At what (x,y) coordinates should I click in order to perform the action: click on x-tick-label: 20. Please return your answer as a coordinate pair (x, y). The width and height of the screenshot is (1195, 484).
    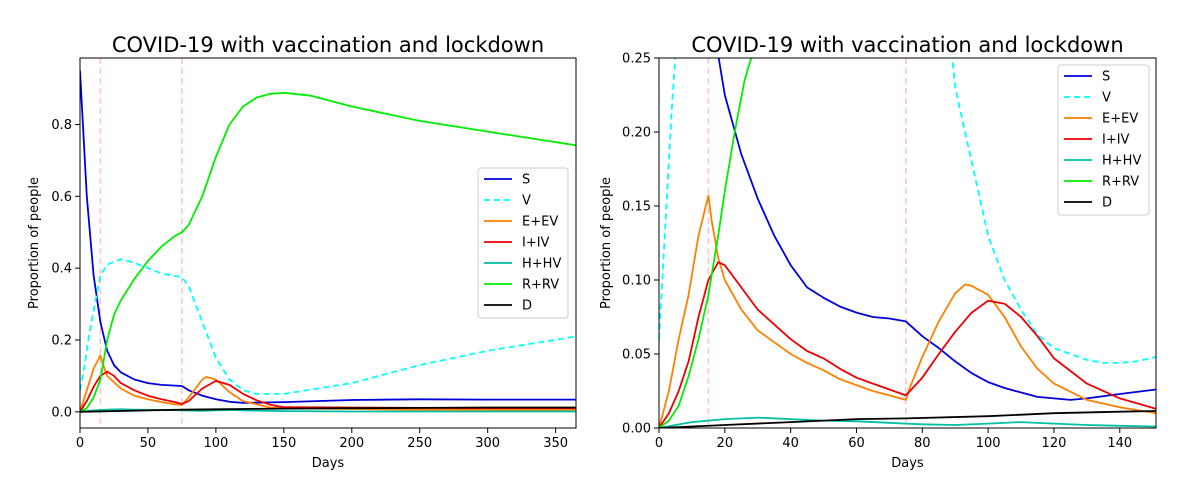
    Looking at the image, I should click on (725, 443).